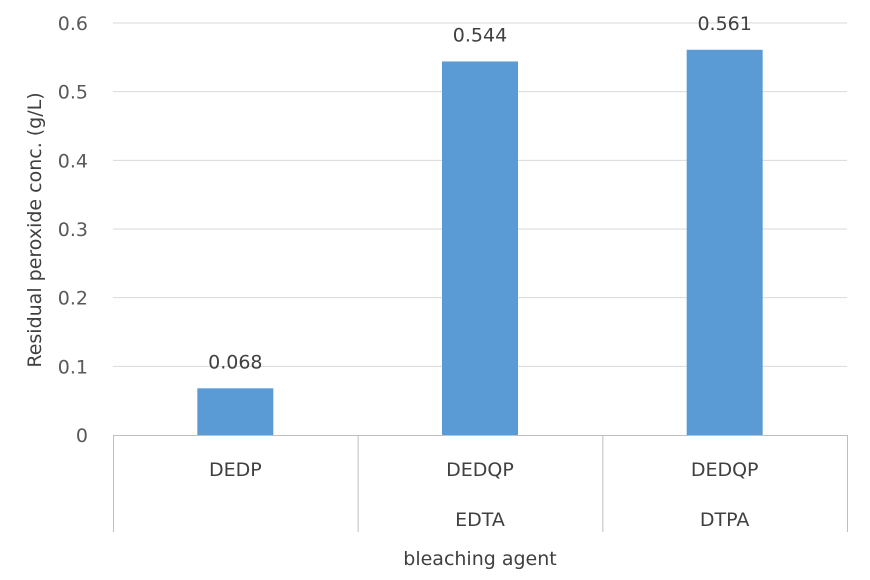 This screenshot has width=870, height=580. I want to click on y-tick-label: 0, so click(82, 436).